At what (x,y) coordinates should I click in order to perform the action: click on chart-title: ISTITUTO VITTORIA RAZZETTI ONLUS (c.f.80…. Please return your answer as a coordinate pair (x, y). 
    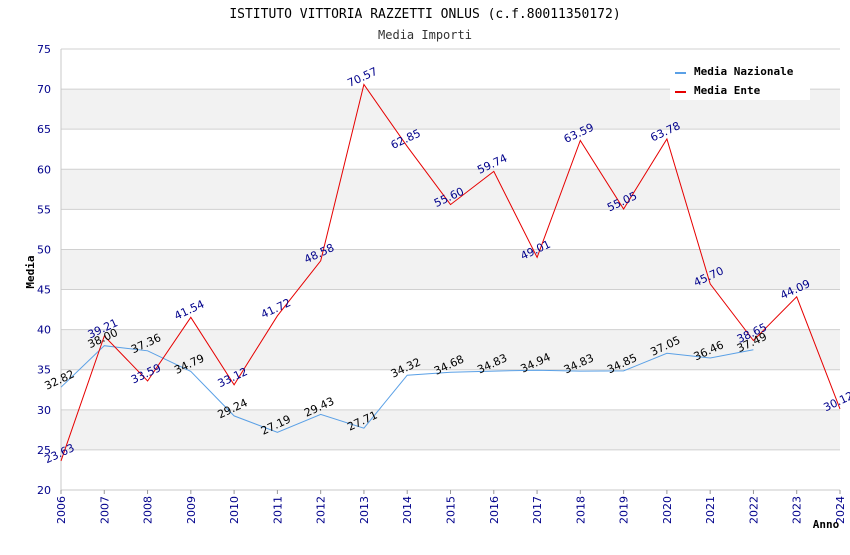
    Looking at the image, I should click on (424, 14).